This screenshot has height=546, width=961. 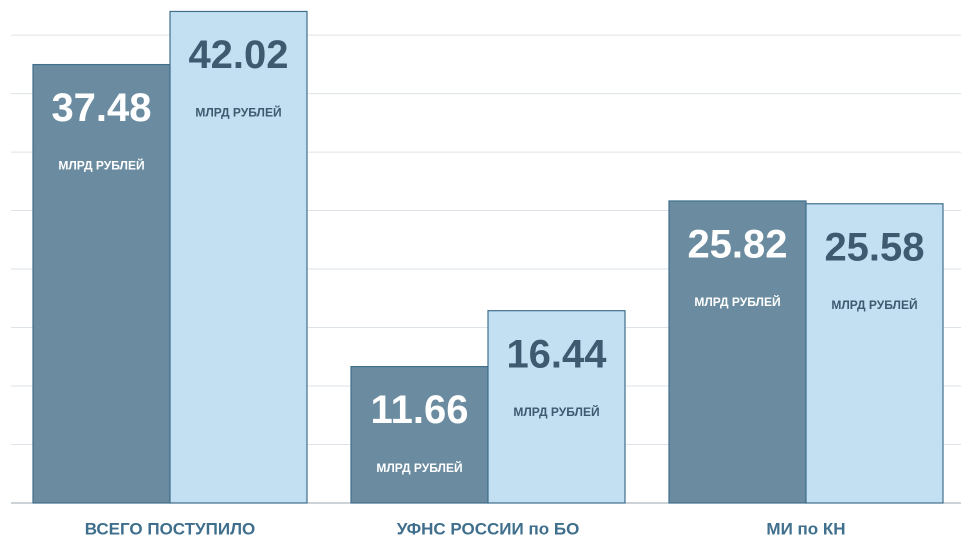 What do you see at coordinates (488, 528) in the screenshot?
I see `x-tick-label: УФНС РОССИИ по БО` at bounding box center [488, 528].